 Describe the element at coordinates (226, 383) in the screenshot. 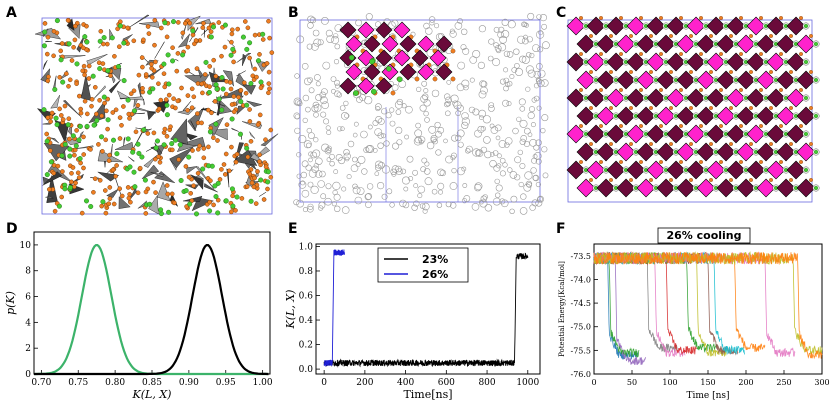

I see `x-tick-label: 0.95` at that location.